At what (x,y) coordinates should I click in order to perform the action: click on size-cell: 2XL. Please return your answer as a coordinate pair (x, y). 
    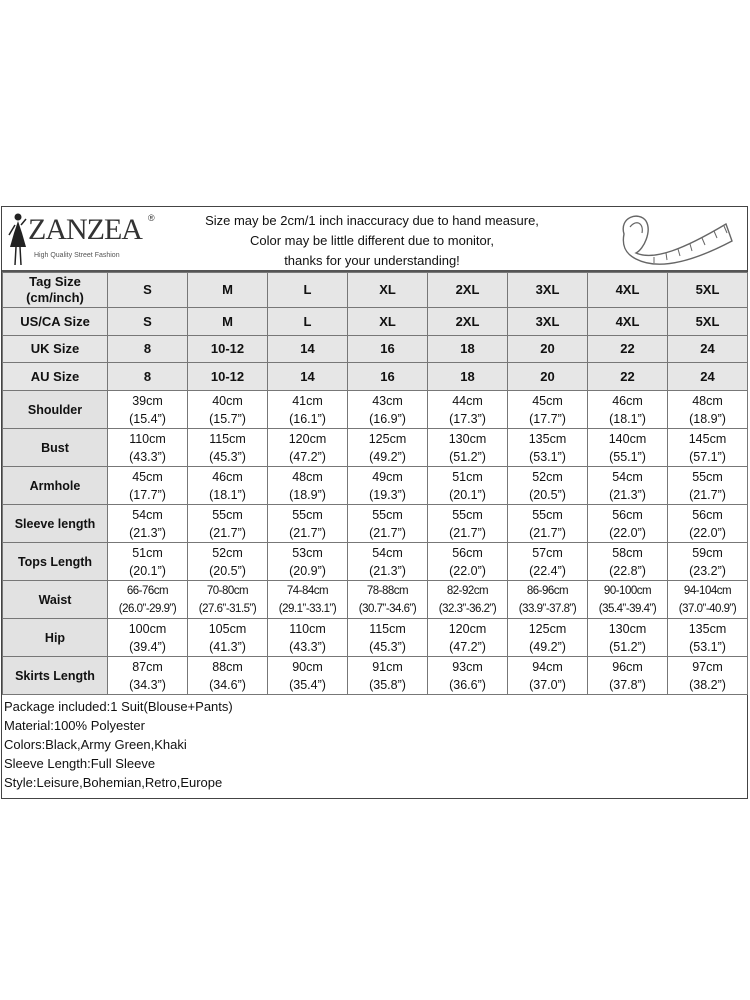
    Looking at the image, I should click on (467, 321).